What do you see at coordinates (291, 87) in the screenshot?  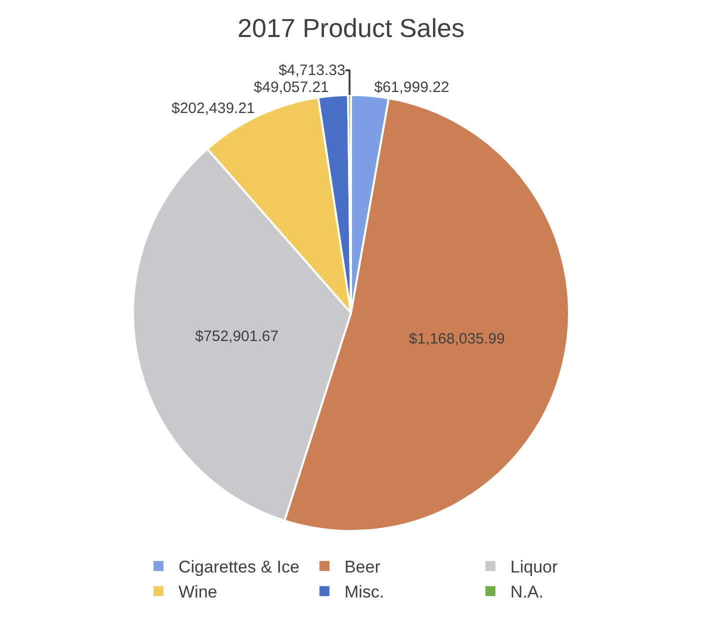 I see `data-label: $49,057.21` at bounding box center [291, 87].